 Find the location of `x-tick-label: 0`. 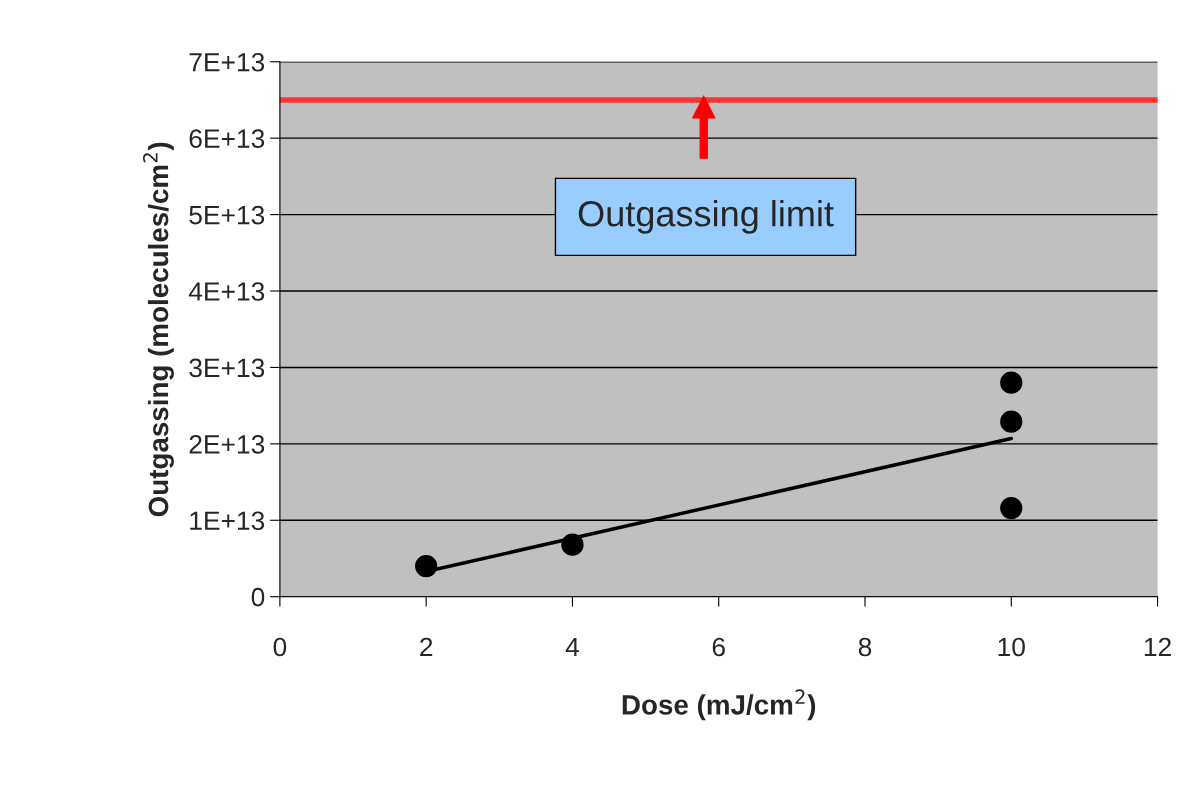

x-tick-label: 0 is located at coordinates (280, 647).